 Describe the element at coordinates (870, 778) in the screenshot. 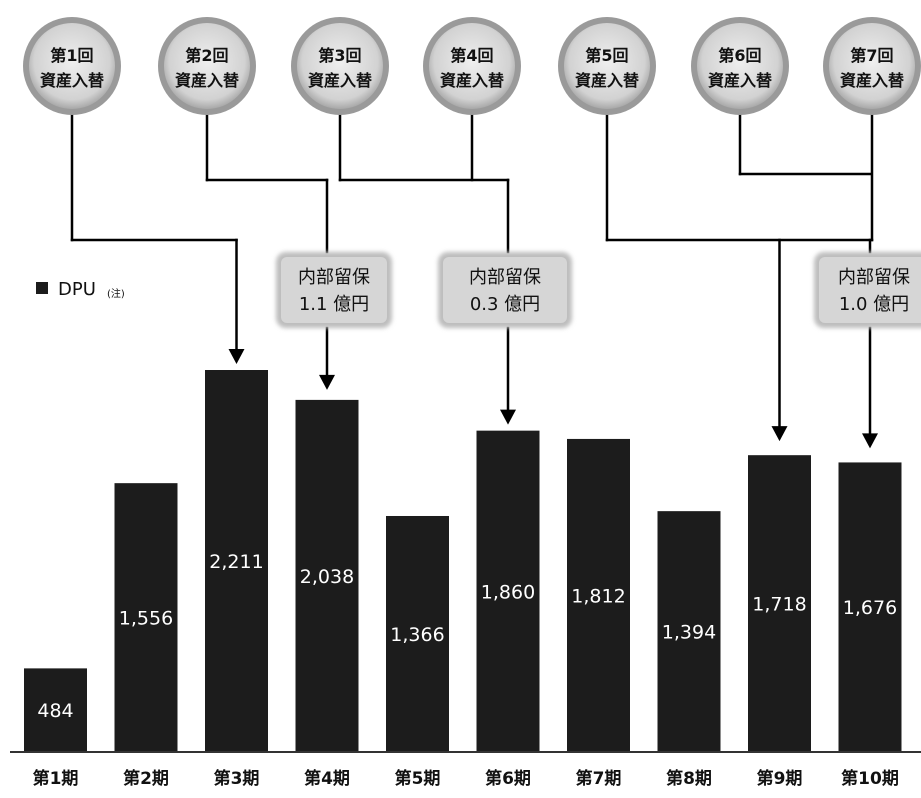

I see `x-tick-label: 第10期` at that location.